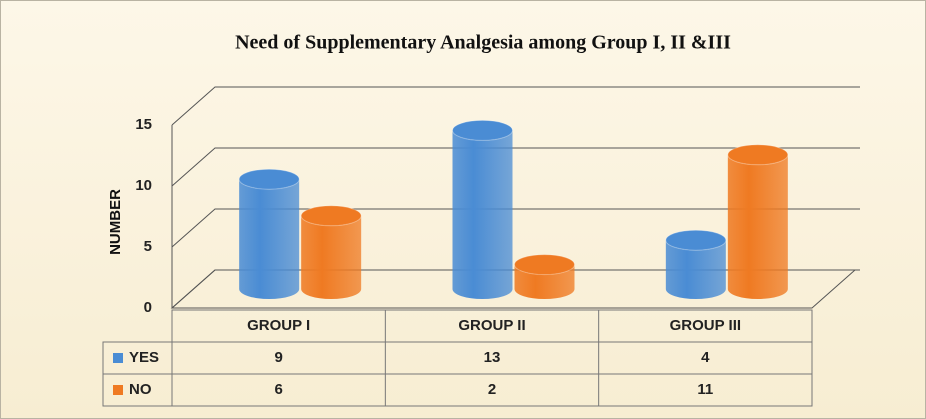  What do you see at coordinates (492, 357) in the screenshot?
I see `data-label: 13` at bounding box center [492, 357].